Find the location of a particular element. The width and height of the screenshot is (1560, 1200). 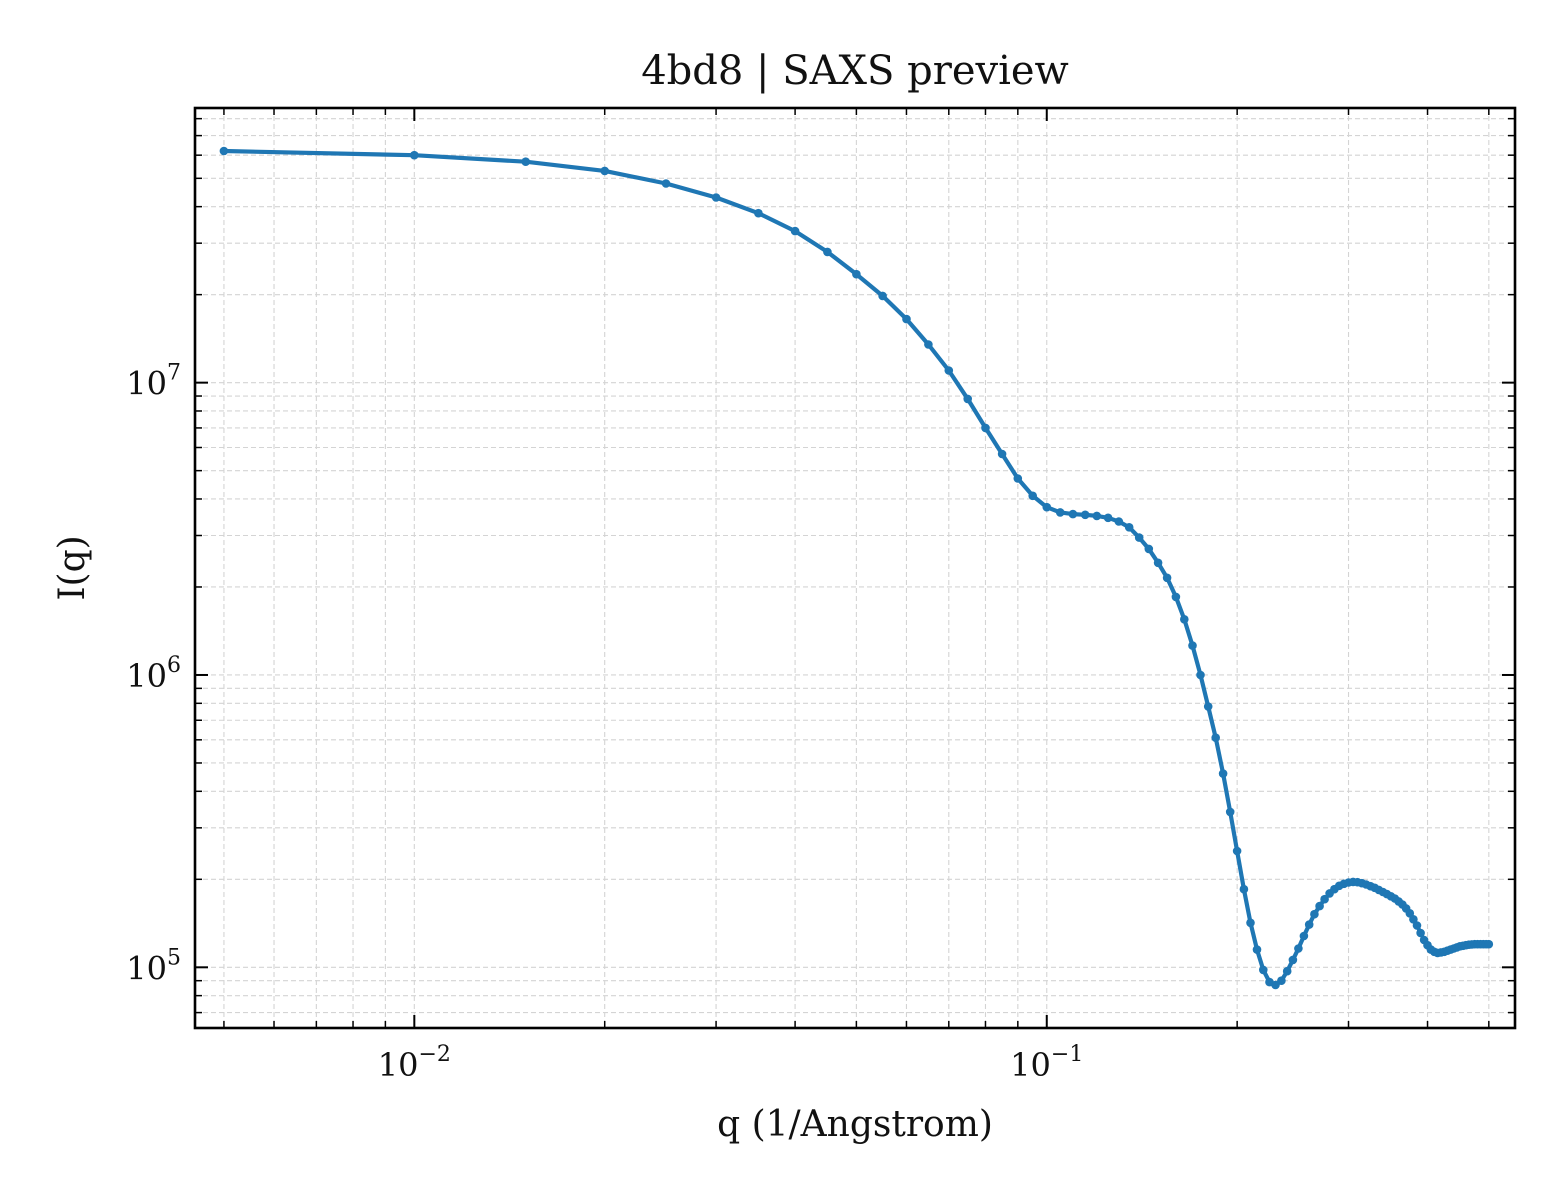

y-axis-label: I(q) is located at coordinates (72, 567).